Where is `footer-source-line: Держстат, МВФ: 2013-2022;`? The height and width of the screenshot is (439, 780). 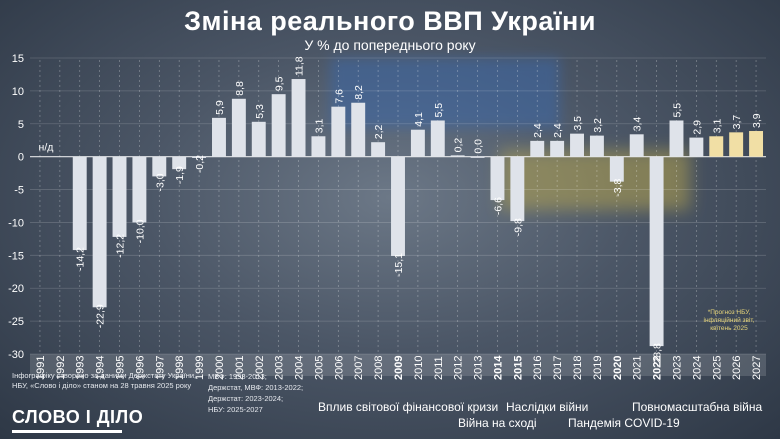 footer-source-line: Держстат, МВФ: 2013-2022; is located at coordinates (256, 387).